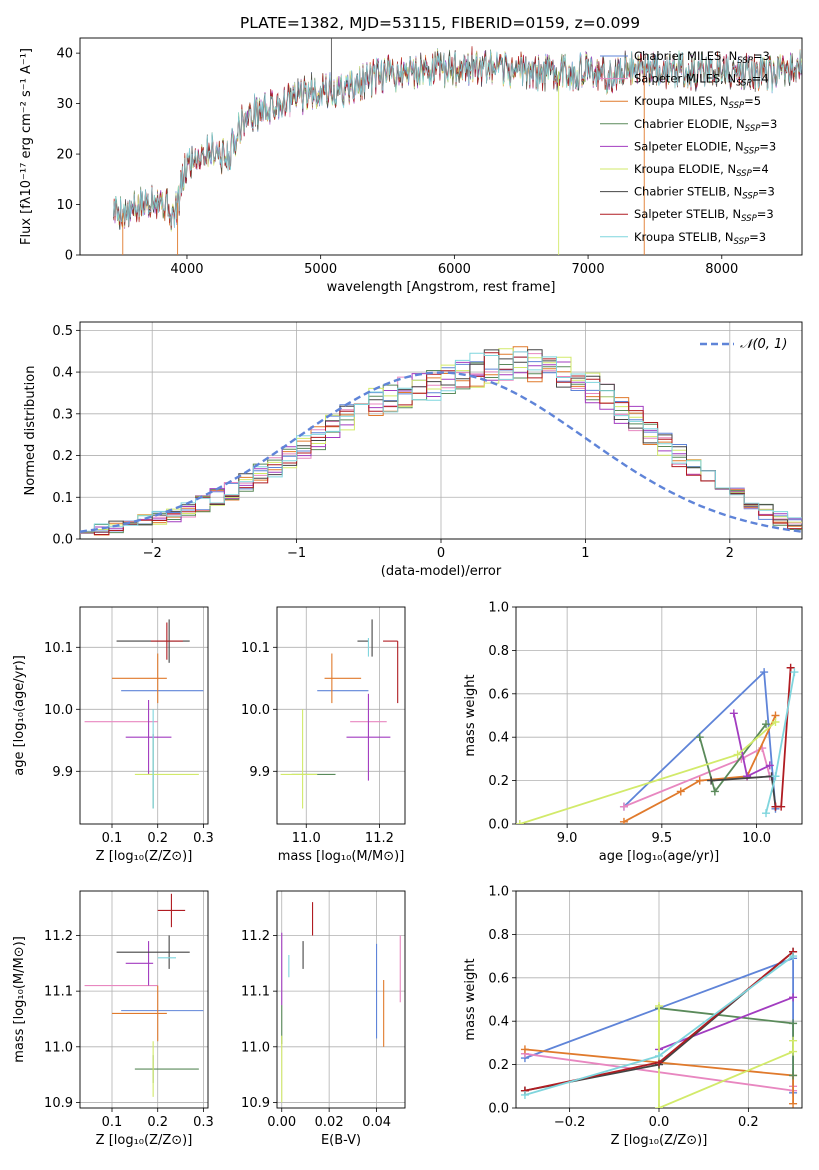  I want to click on histogram-plot-area, so click(441, 441).